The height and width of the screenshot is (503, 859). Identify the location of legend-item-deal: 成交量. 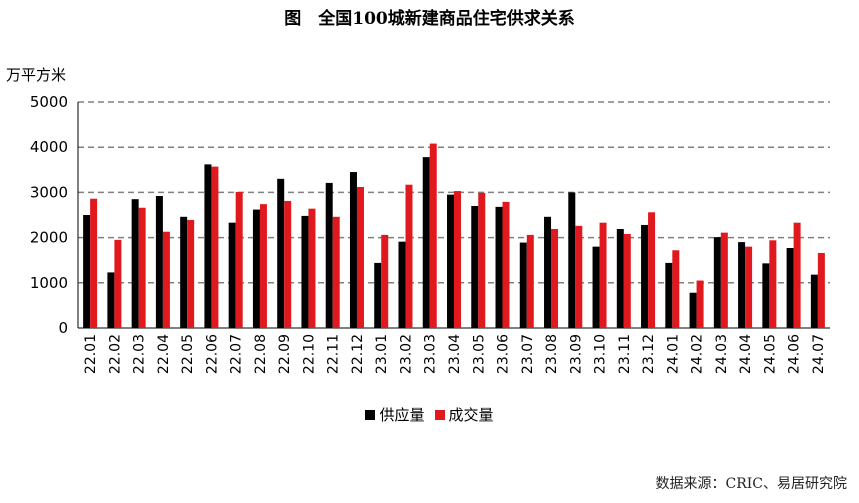
(464, 414).